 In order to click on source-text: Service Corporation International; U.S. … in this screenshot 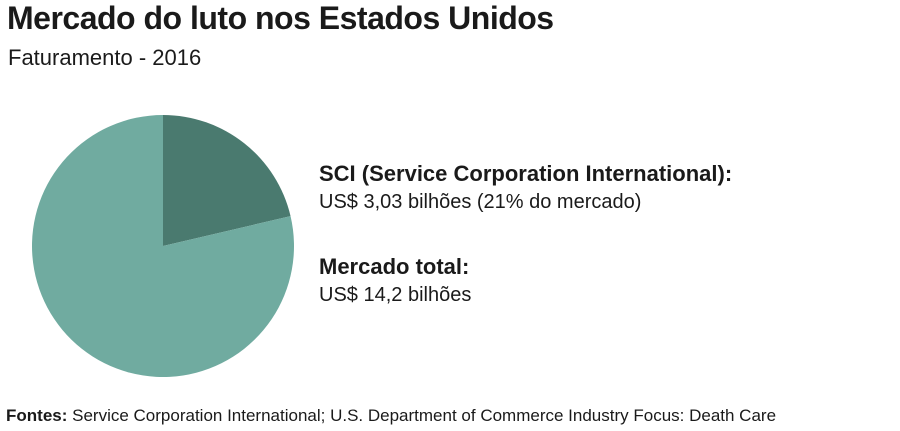, I will do `click(422, 415)`.